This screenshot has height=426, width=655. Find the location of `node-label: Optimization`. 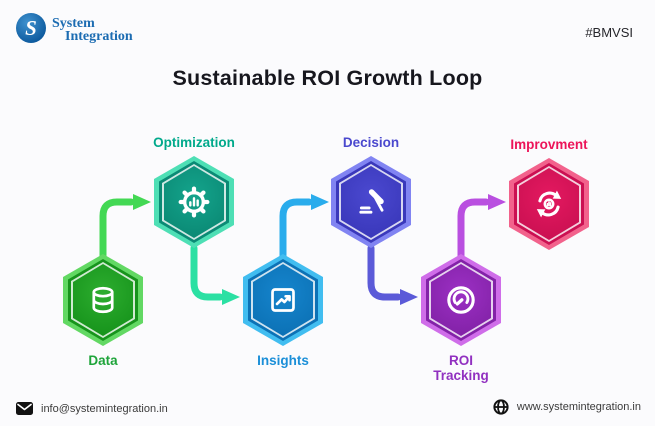

node-label: Optimization is located at coordinates (194, 142).